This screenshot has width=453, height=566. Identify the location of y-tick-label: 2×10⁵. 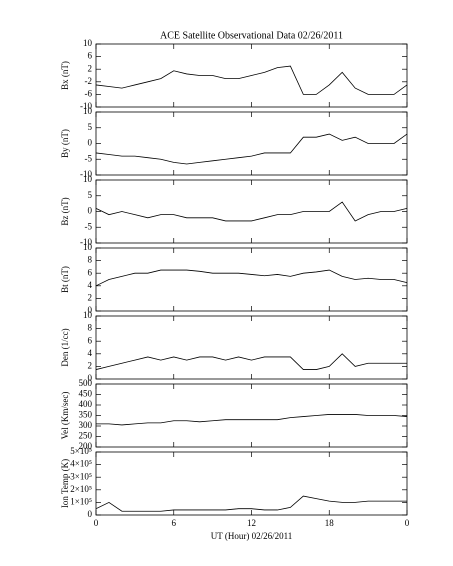
(81, 489).